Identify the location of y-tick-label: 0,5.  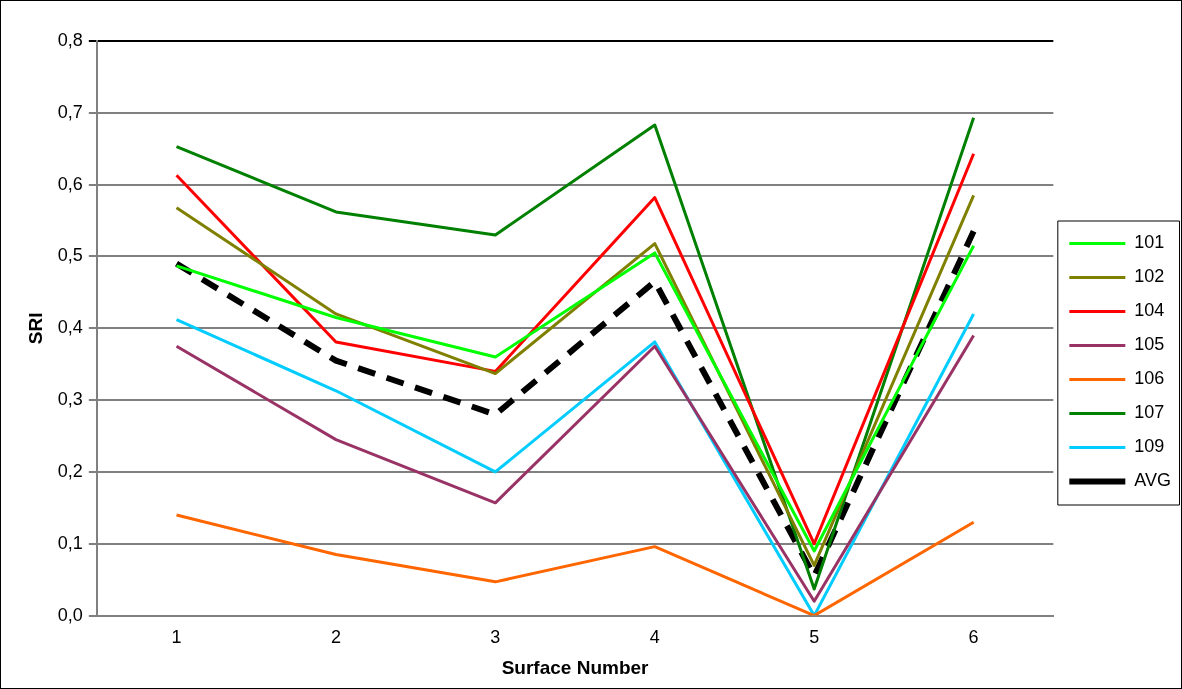
(70, 255).